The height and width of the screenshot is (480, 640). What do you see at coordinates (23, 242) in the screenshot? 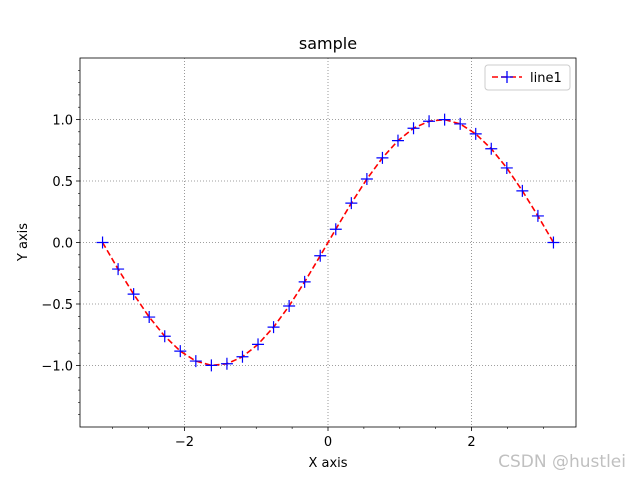
I see `y-axis-label: Y axis` at bounding box center [23, 242].